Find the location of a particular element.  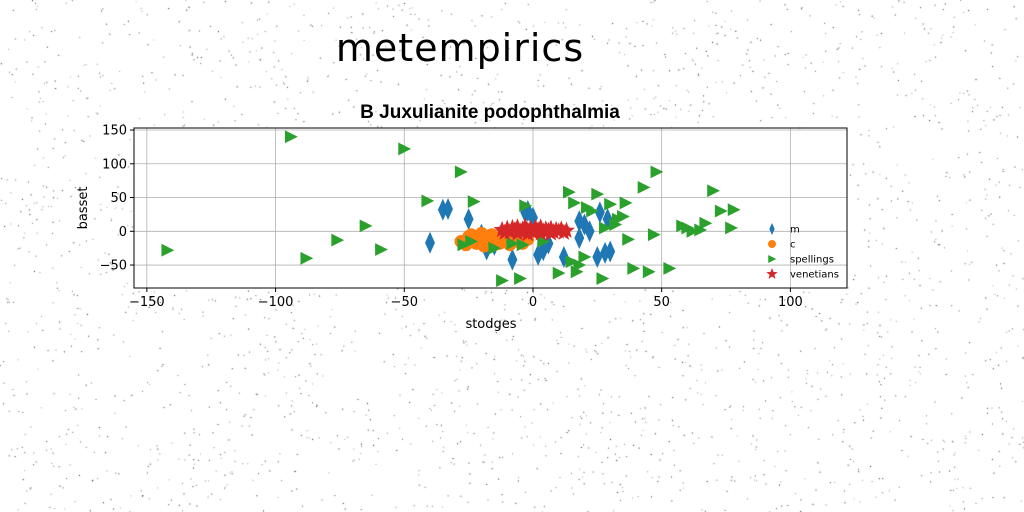

series-venetians is located at coordinates (534, 229).